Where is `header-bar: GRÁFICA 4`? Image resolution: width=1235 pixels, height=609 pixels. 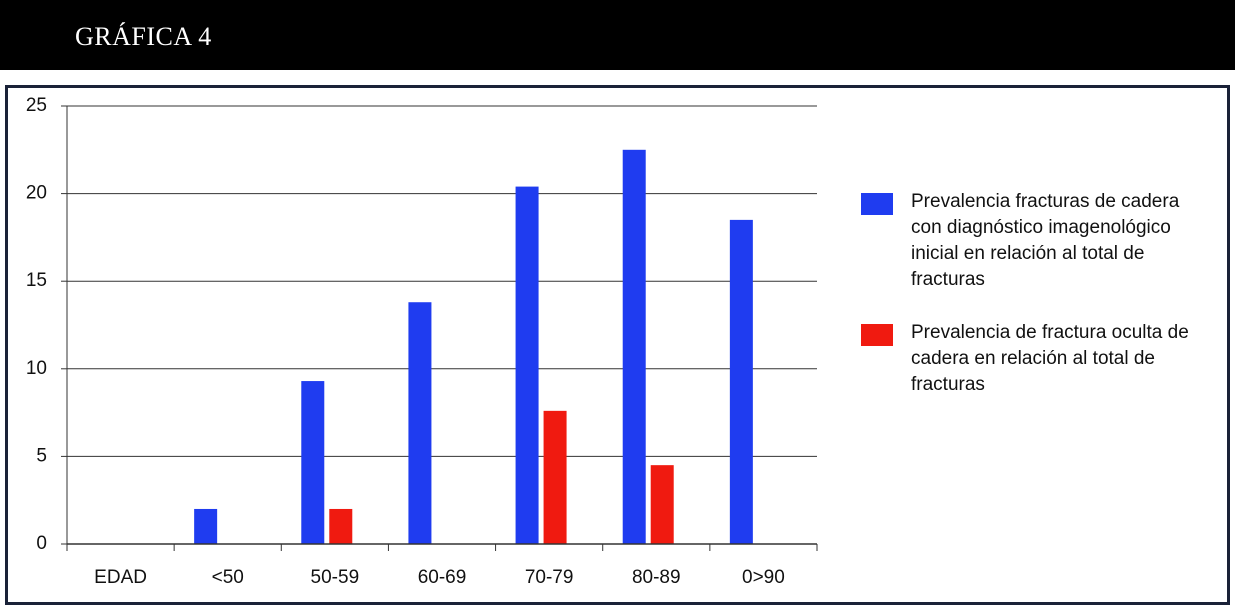
header-bar: GRÁFICA 4 is located at coordinates (617, 35).